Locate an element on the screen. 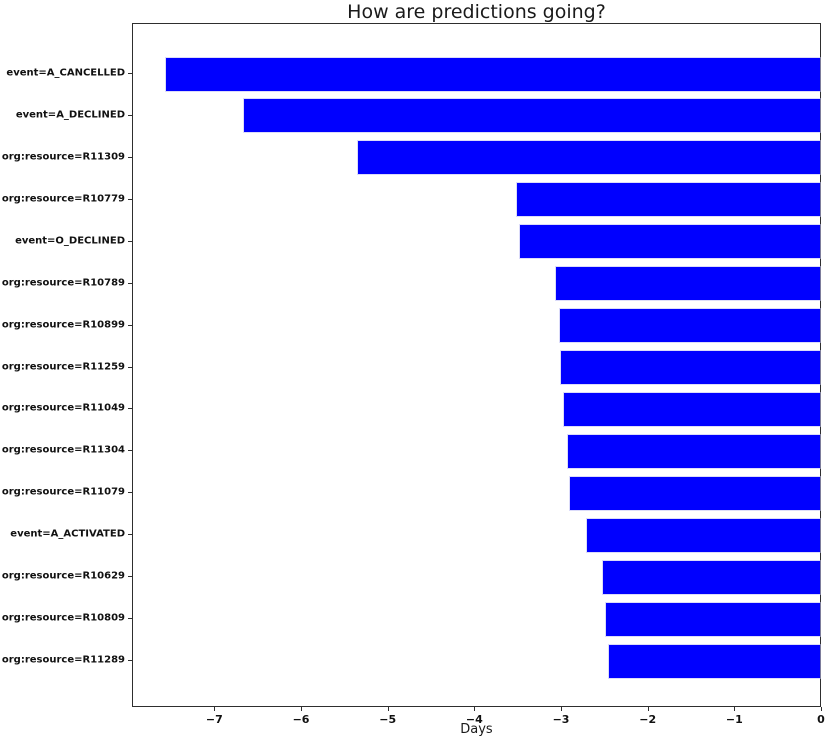  x-tick-label: −5 is located at coordinates (388, 719).